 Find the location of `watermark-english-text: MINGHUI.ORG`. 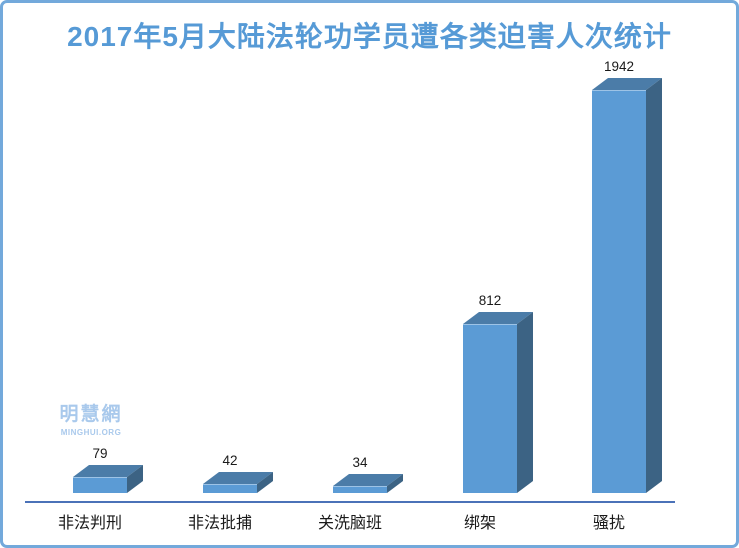

watermark-english-text: MINGHUI.ORG is located at coordinates (91, 432).